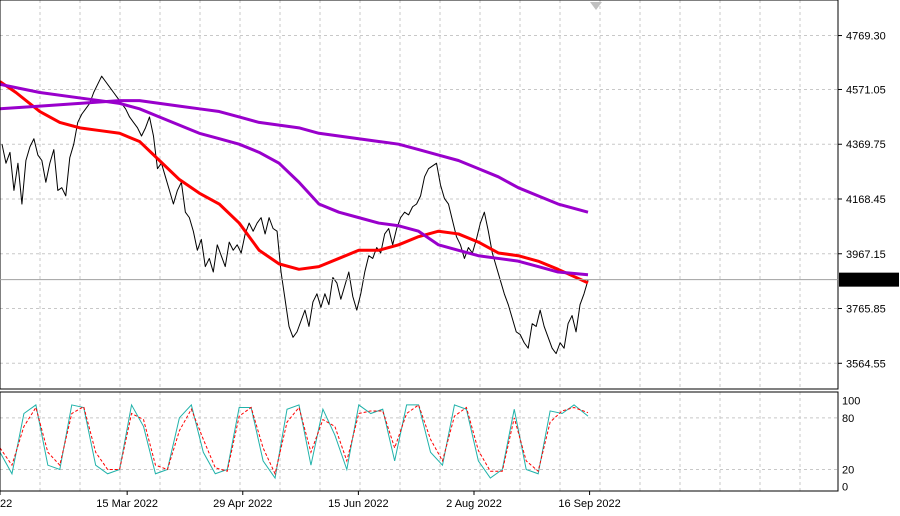 The height and width of the screenshot is (516, 900). What do you see at coordinates (866, 200) in the screenshot?
I see `y-tick-label: 4168.45` at bounding box center [866, 200].